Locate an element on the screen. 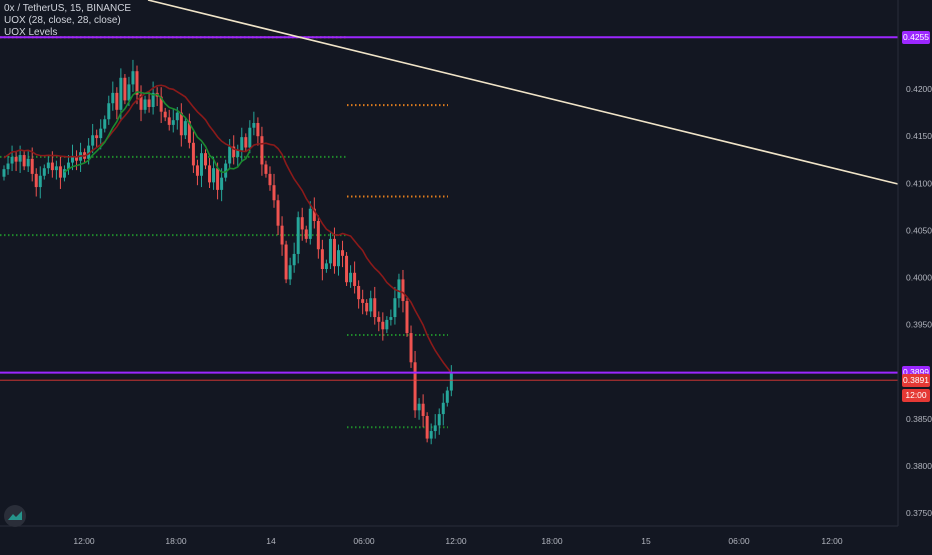  tradingview-logo-icon is located at coordinates (15, 516).